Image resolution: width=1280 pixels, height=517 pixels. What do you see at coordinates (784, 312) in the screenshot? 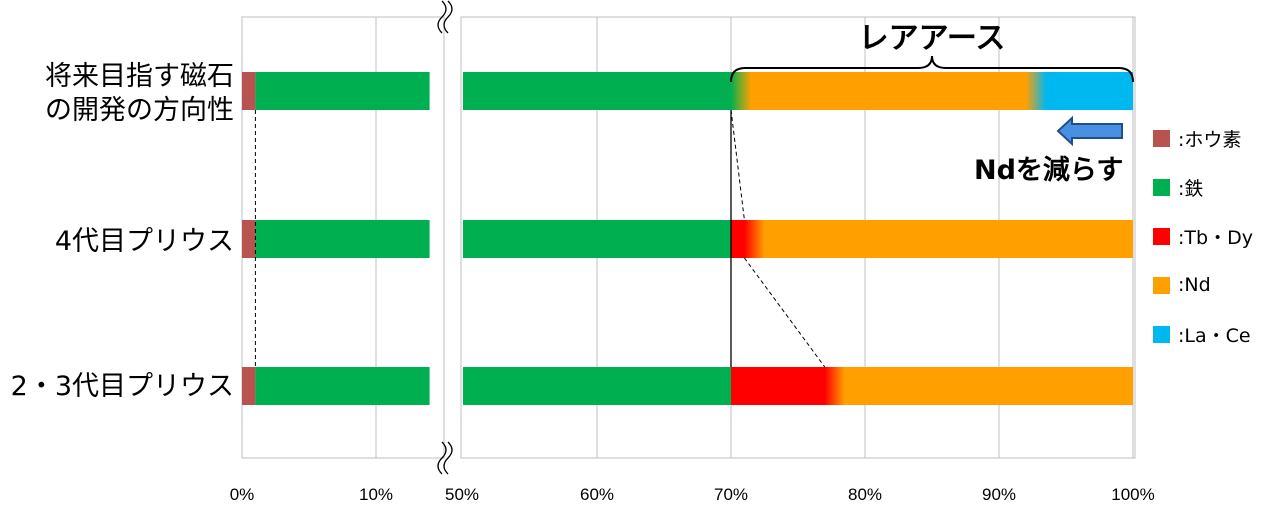
I see `connector-tbdy-bottom` at bounding box center [784, 312].